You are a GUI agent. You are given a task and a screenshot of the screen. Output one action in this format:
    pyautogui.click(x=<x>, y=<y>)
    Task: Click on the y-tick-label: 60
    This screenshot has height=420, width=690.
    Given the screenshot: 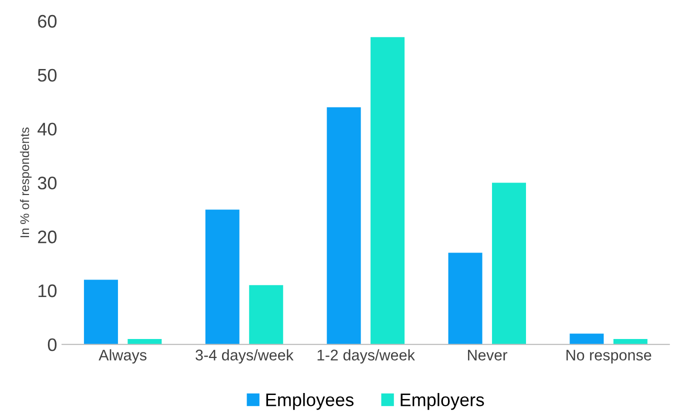 What is the action you would take?
    pyautogui.click(x=47, y=21)
    